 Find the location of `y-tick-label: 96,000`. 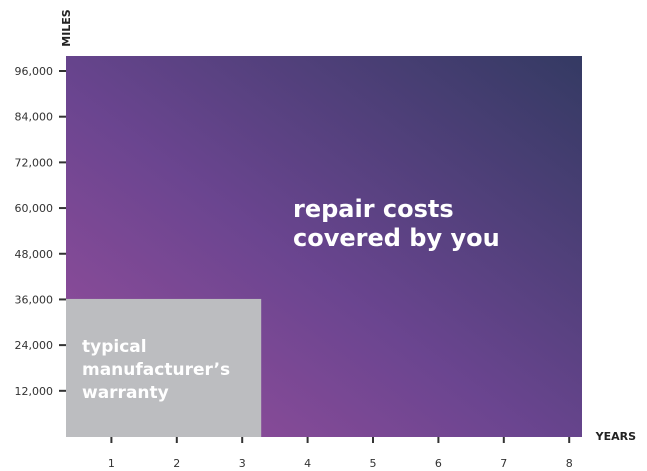

y-tick-label: 96,000 is located at coordinates (34, 71).